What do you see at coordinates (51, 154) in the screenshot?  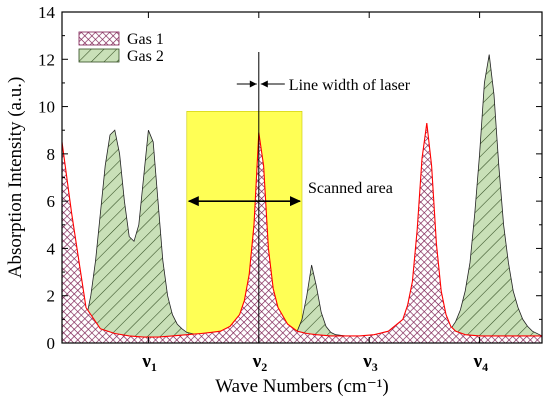 I see `y-tick-label: 8` at bounding box center [51, 154].